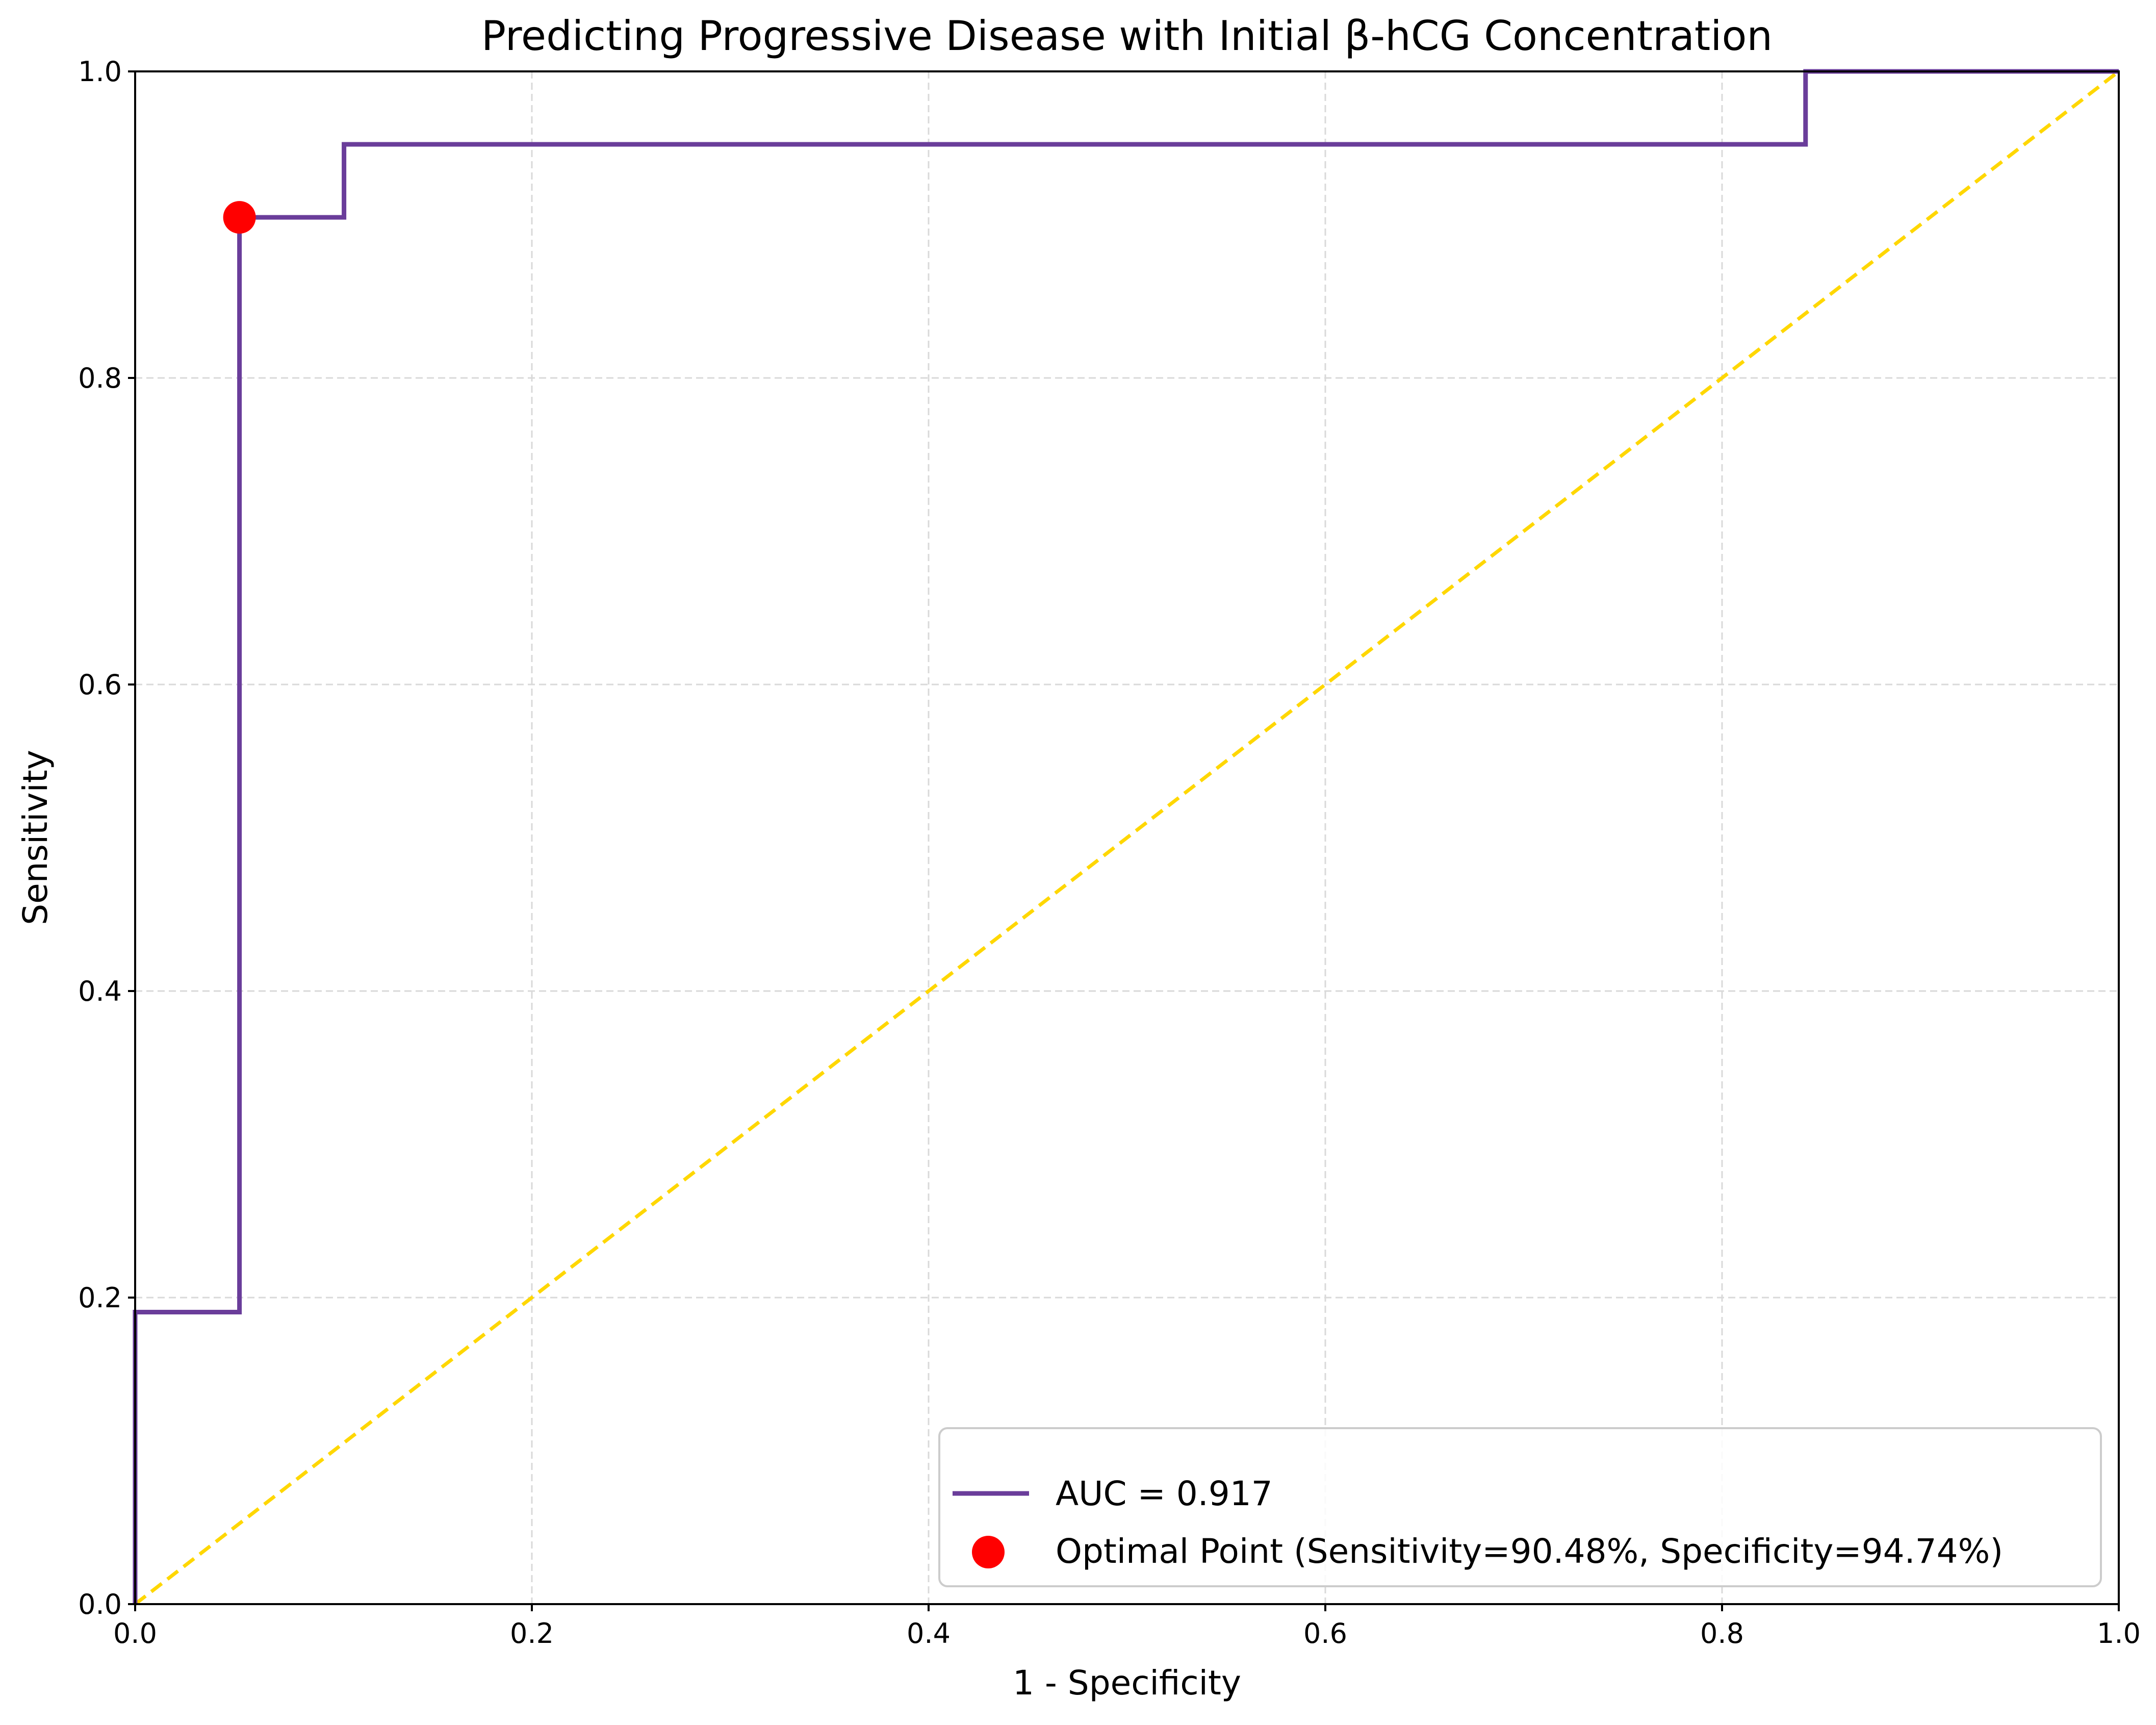 Image resolution: width=2156 pixels, height=1725 pixels. What do you see at coordinates (100, 685) in the screenshot?
I see `y-tick-label: 0.6` at bounding box center [100, 685].